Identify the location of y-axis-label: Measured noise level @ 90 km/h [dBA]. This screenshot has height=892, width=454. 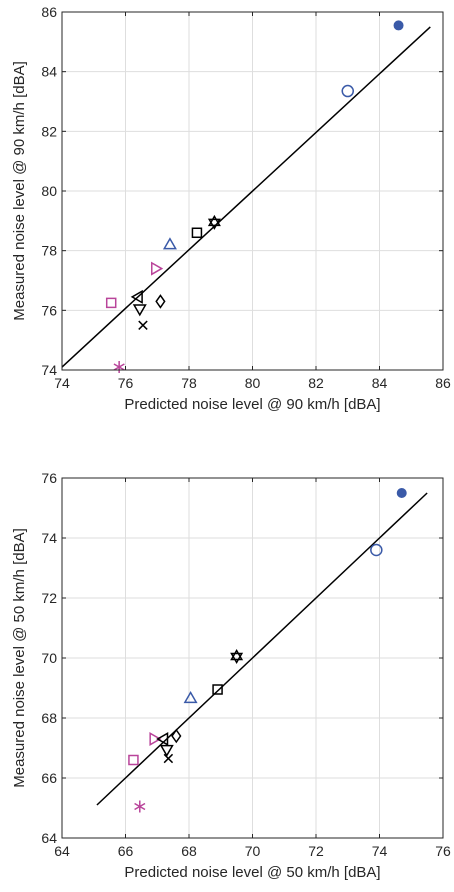
(19, 191).